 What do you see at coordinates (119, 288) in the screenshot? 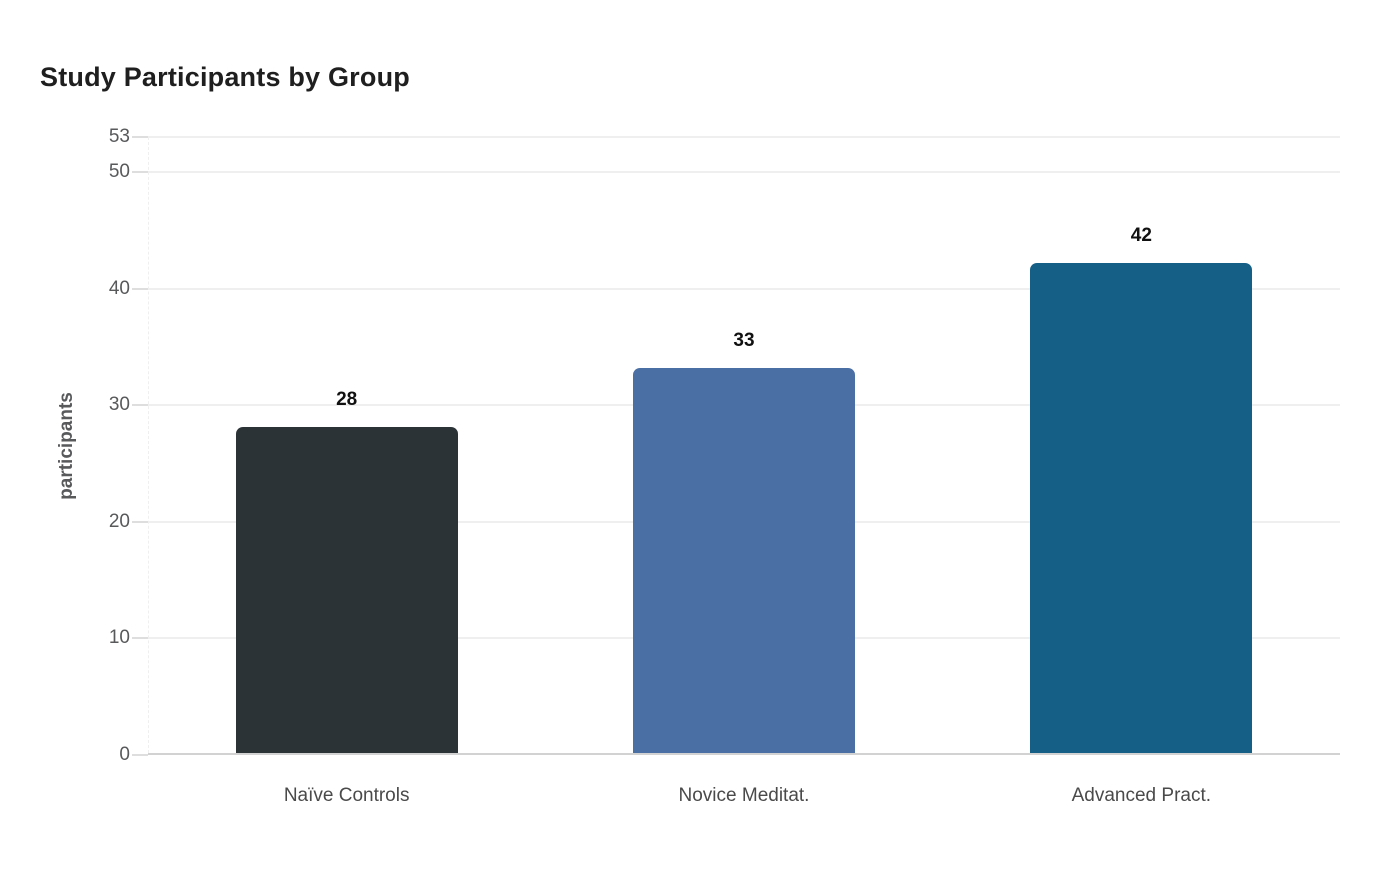
I see `y-tick-label: 40` at bounding box center [119, 288].